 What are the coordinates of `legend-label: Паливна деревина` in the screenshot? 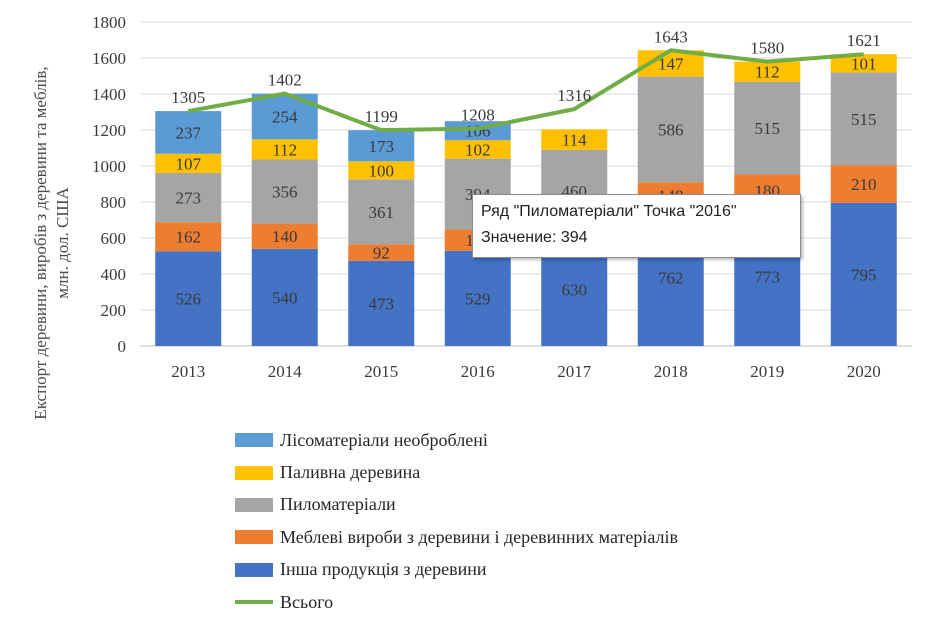 It's located at (350, 472).